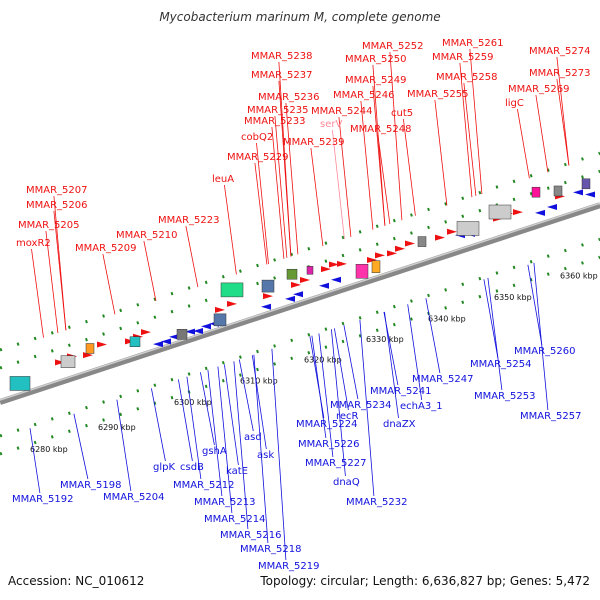 The image size is (600, 600). I want to click on bottom-gene-label-6: MMAR_5234, so click(361, 405).